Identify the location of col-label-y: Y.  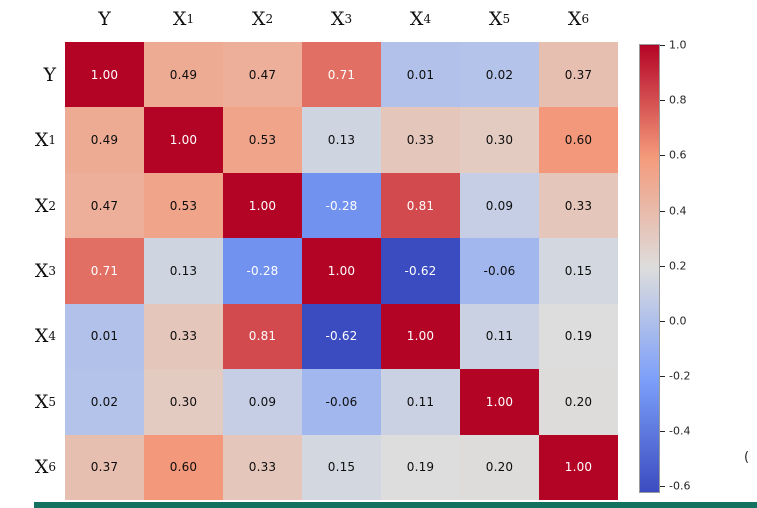
(104, 19).